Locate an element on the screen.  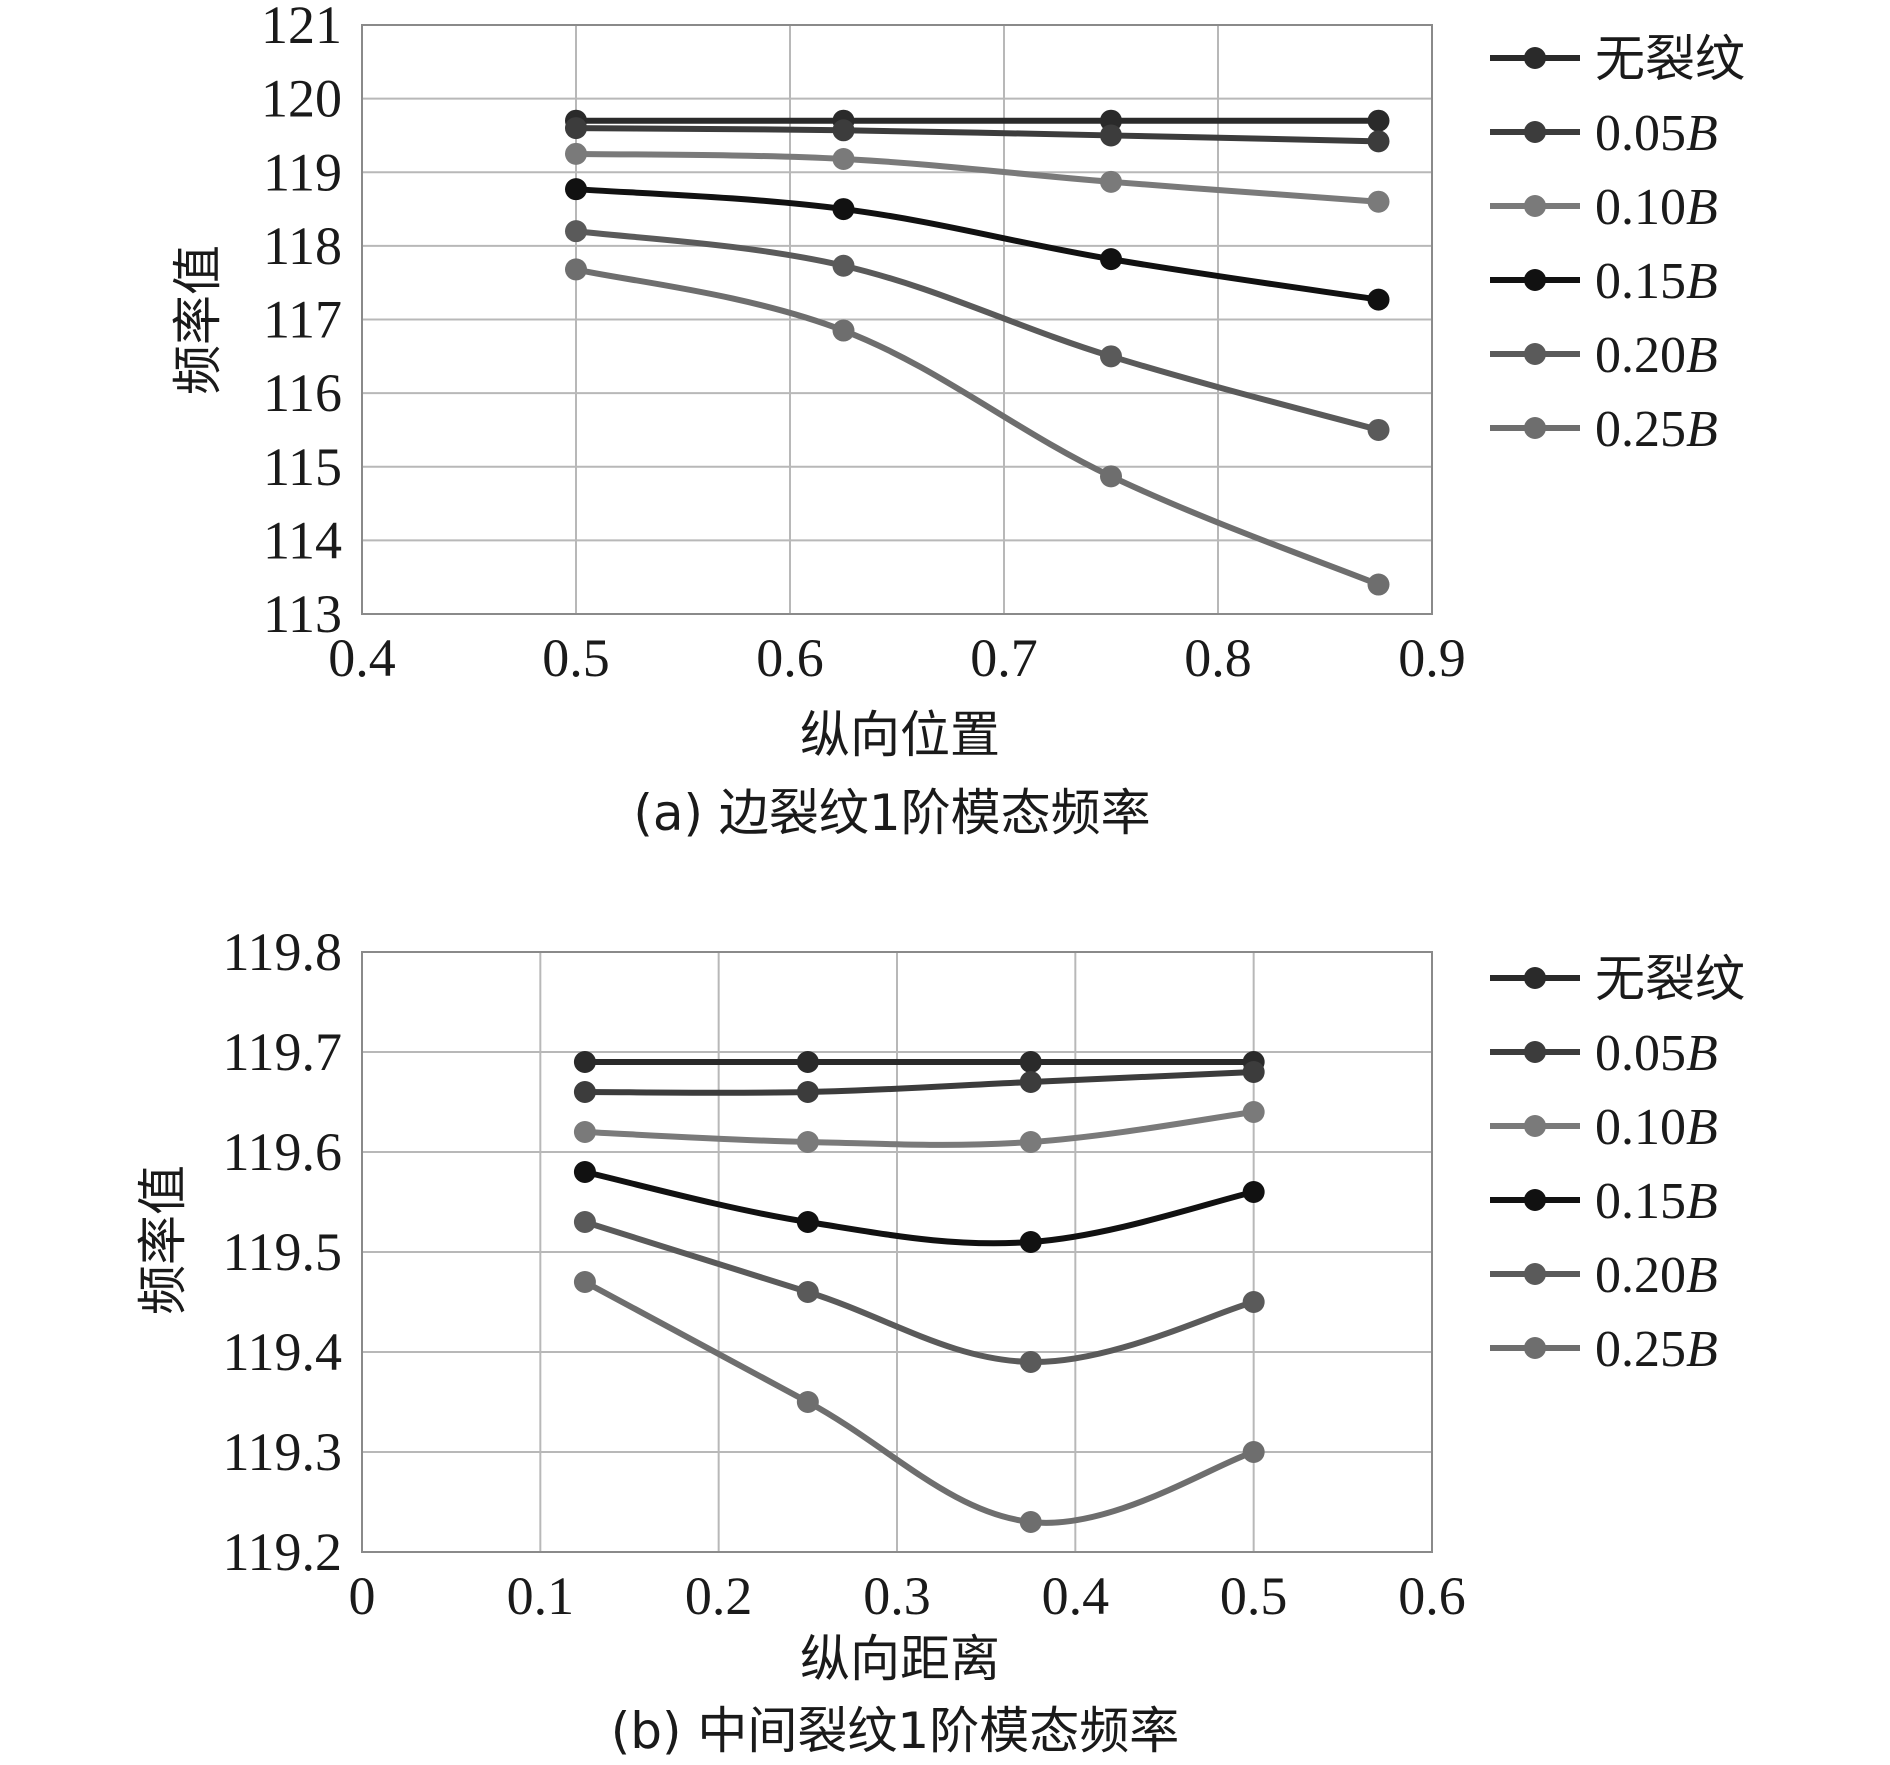
chart-a-point-0.20B-2 is located at coordinates (1111, 356).